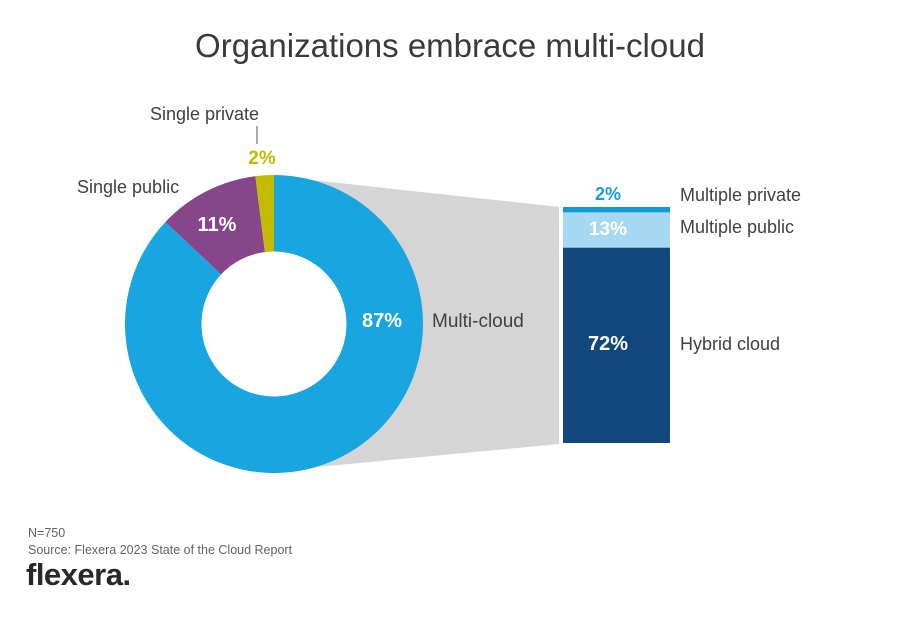 The image size is (900, 622). Describe the element at coordinates (205, 114) in the screenshot. I see `donut-label-single-private: Single private` at that location.